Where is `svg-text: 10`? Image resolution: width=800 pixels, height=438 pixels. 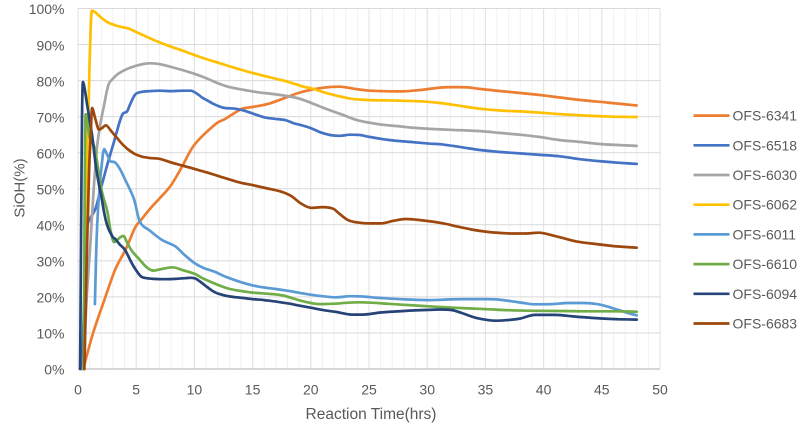 svg-text: 10 is located at coordinates (195, 389).